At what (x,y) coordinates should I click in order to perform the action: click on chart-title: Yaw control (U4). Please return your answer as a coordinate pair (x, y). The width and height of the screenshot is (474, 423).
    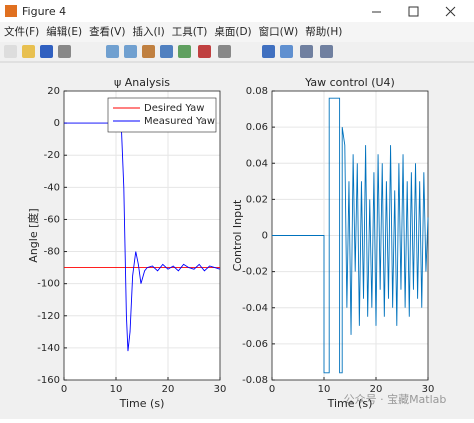
    Looking at the image, I should click on (349, 82).